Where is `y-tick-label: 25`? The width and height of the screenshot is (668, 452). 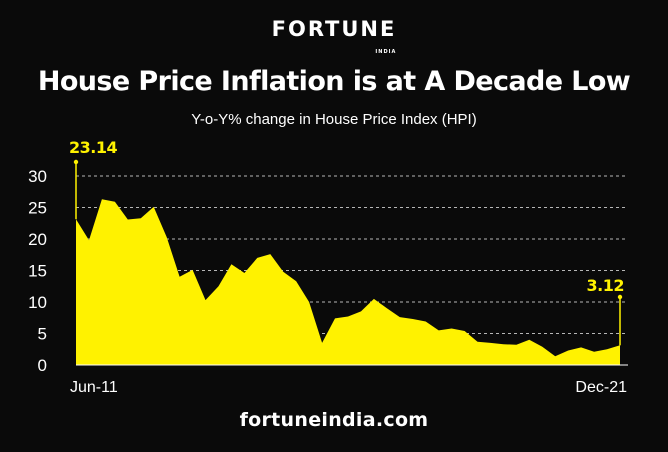
y-tick-label: 25 is located at coordinates (37, 208).